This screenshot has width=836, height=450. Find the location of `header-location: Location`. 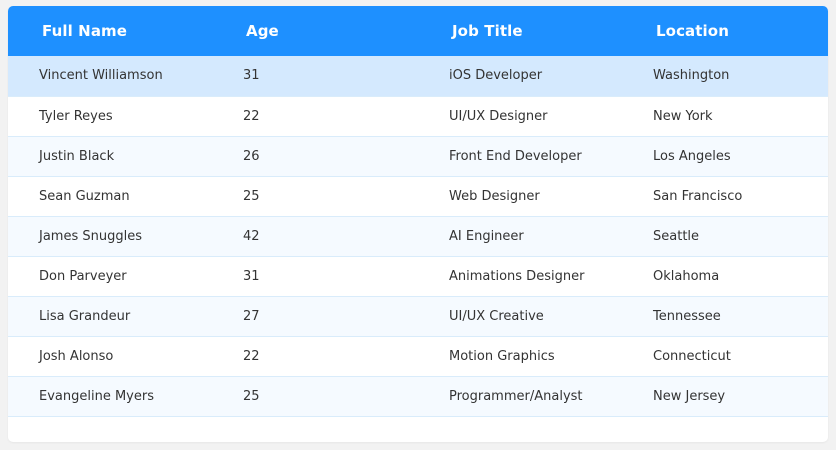

header-location: Location is located at coordinates (692, 31).